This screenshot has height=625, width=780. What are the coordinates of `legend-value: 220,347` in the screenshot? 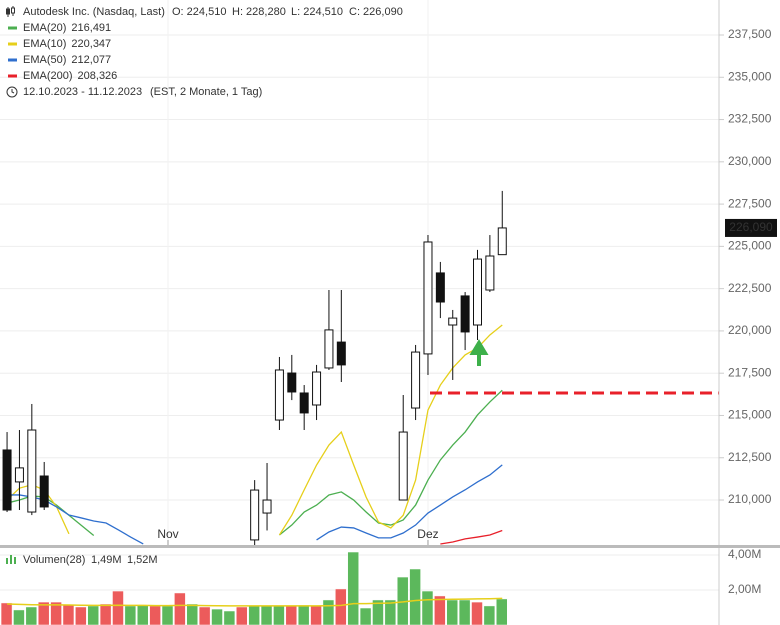 It's located at (91, 44).